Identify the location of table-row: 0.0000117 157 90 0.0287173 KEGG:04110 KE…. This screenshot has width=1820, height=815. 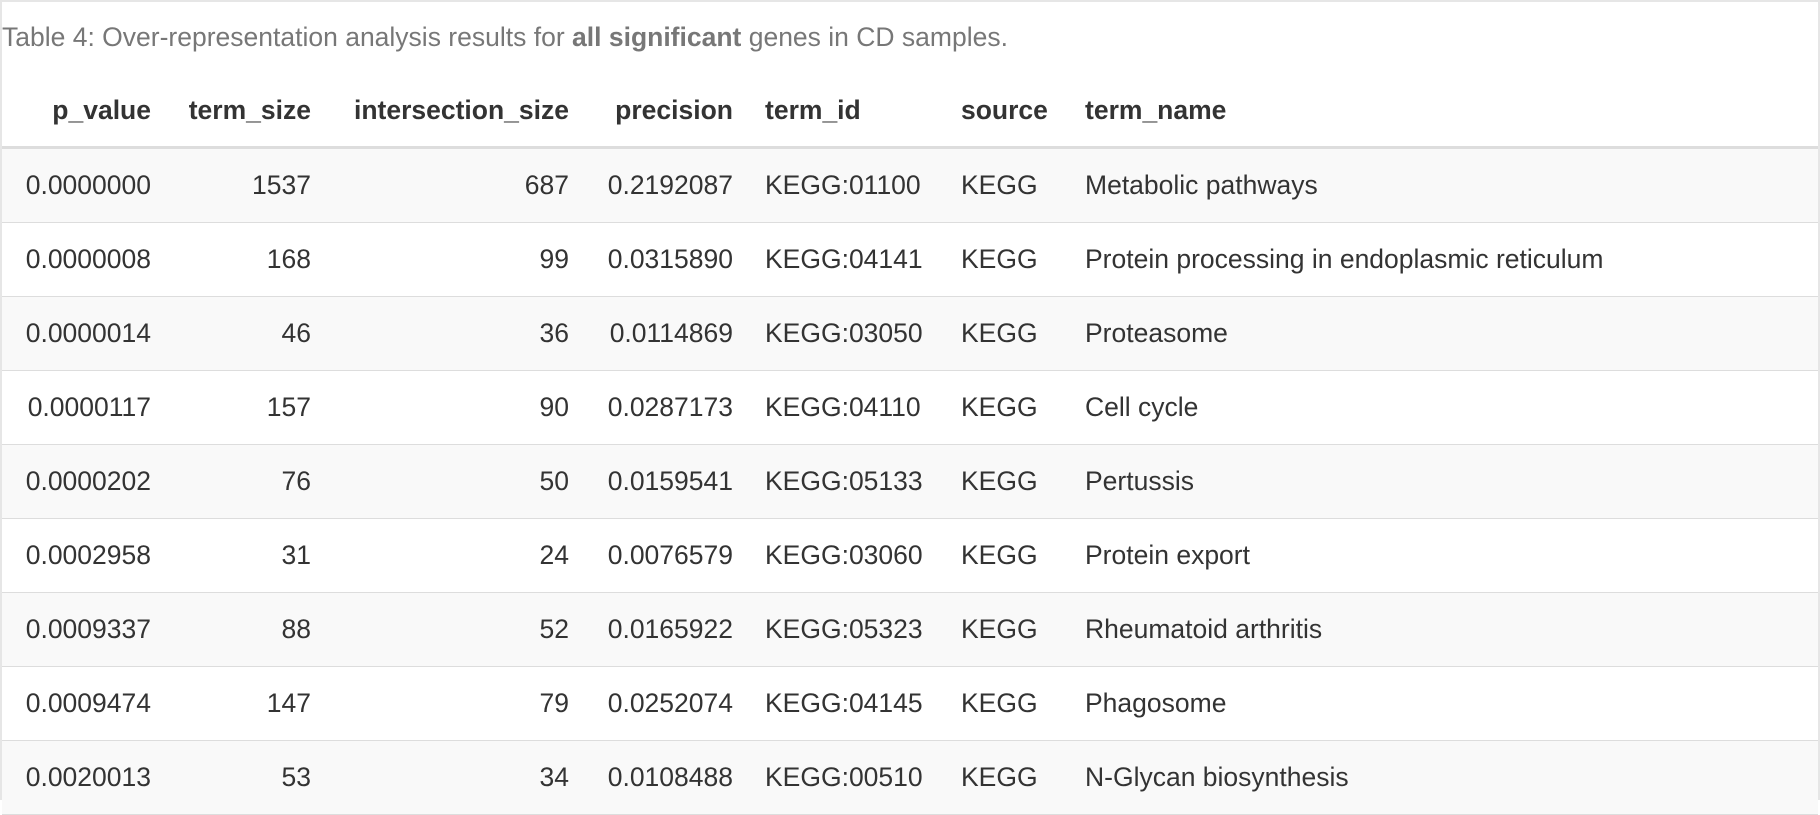
(910, 407).